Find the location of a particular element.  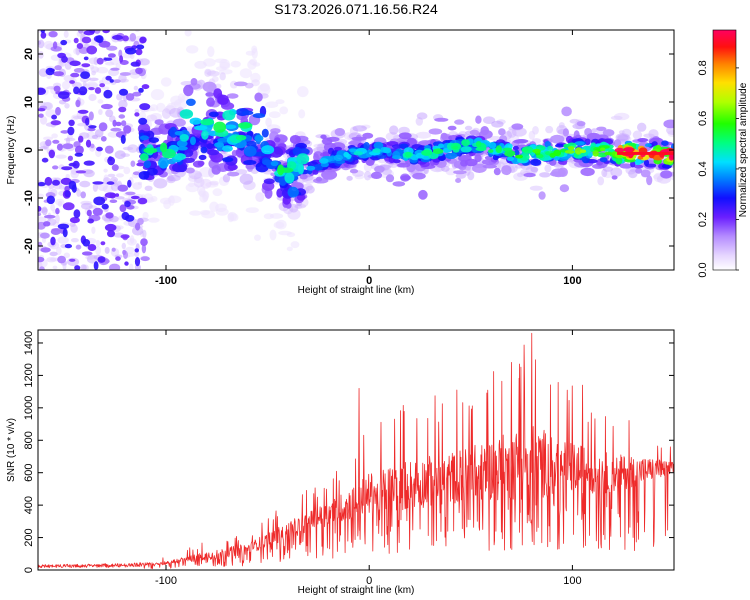

y-tick-label: 800 is located at coordinates (29, 440).